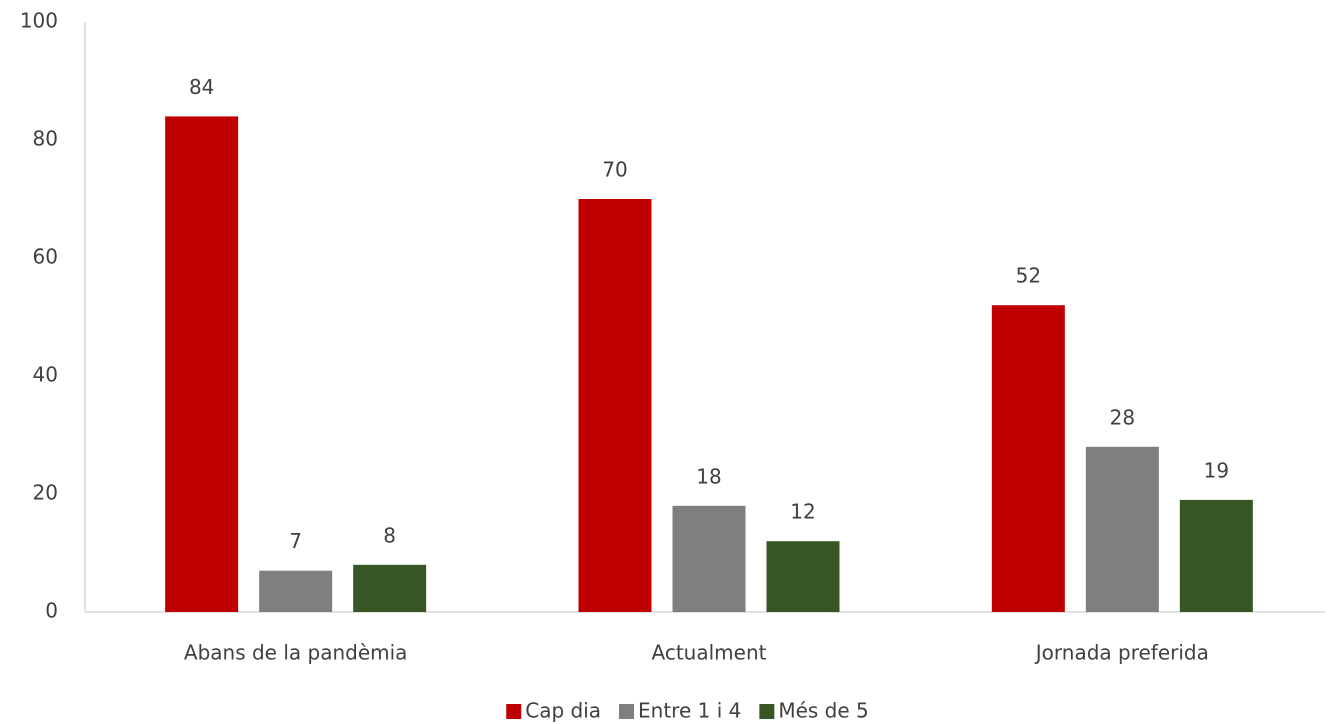  I want to click on data-label: 7, so click(295, 541).